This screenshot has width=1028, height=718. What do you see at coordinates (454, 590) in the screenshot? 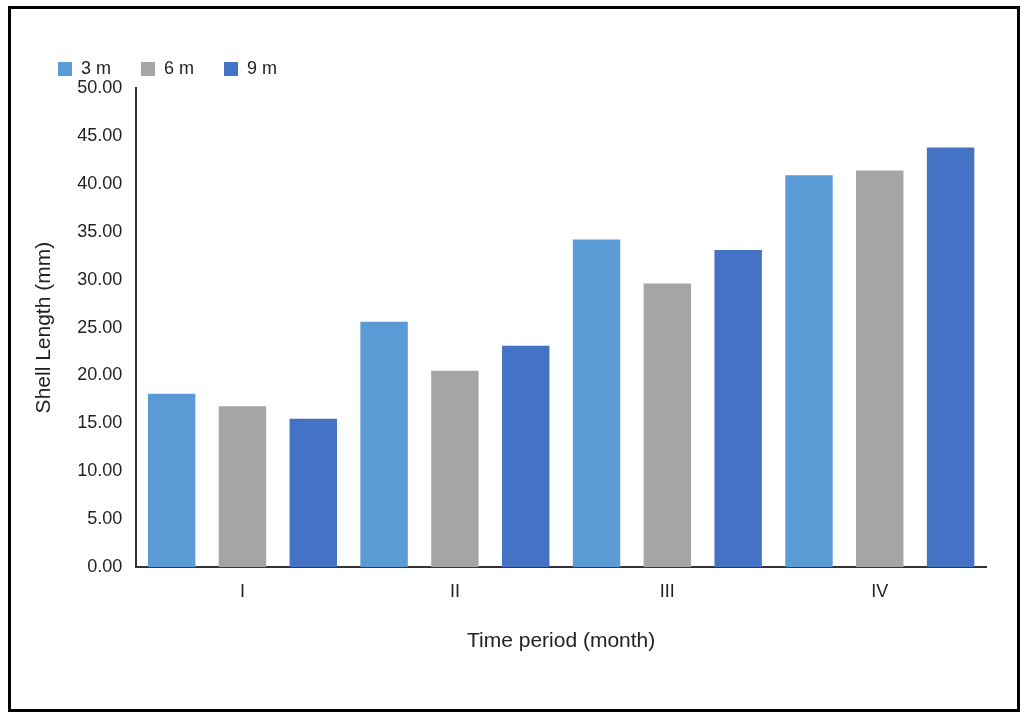
I see `x-tick-label: II` at bounding box center [454, 590].